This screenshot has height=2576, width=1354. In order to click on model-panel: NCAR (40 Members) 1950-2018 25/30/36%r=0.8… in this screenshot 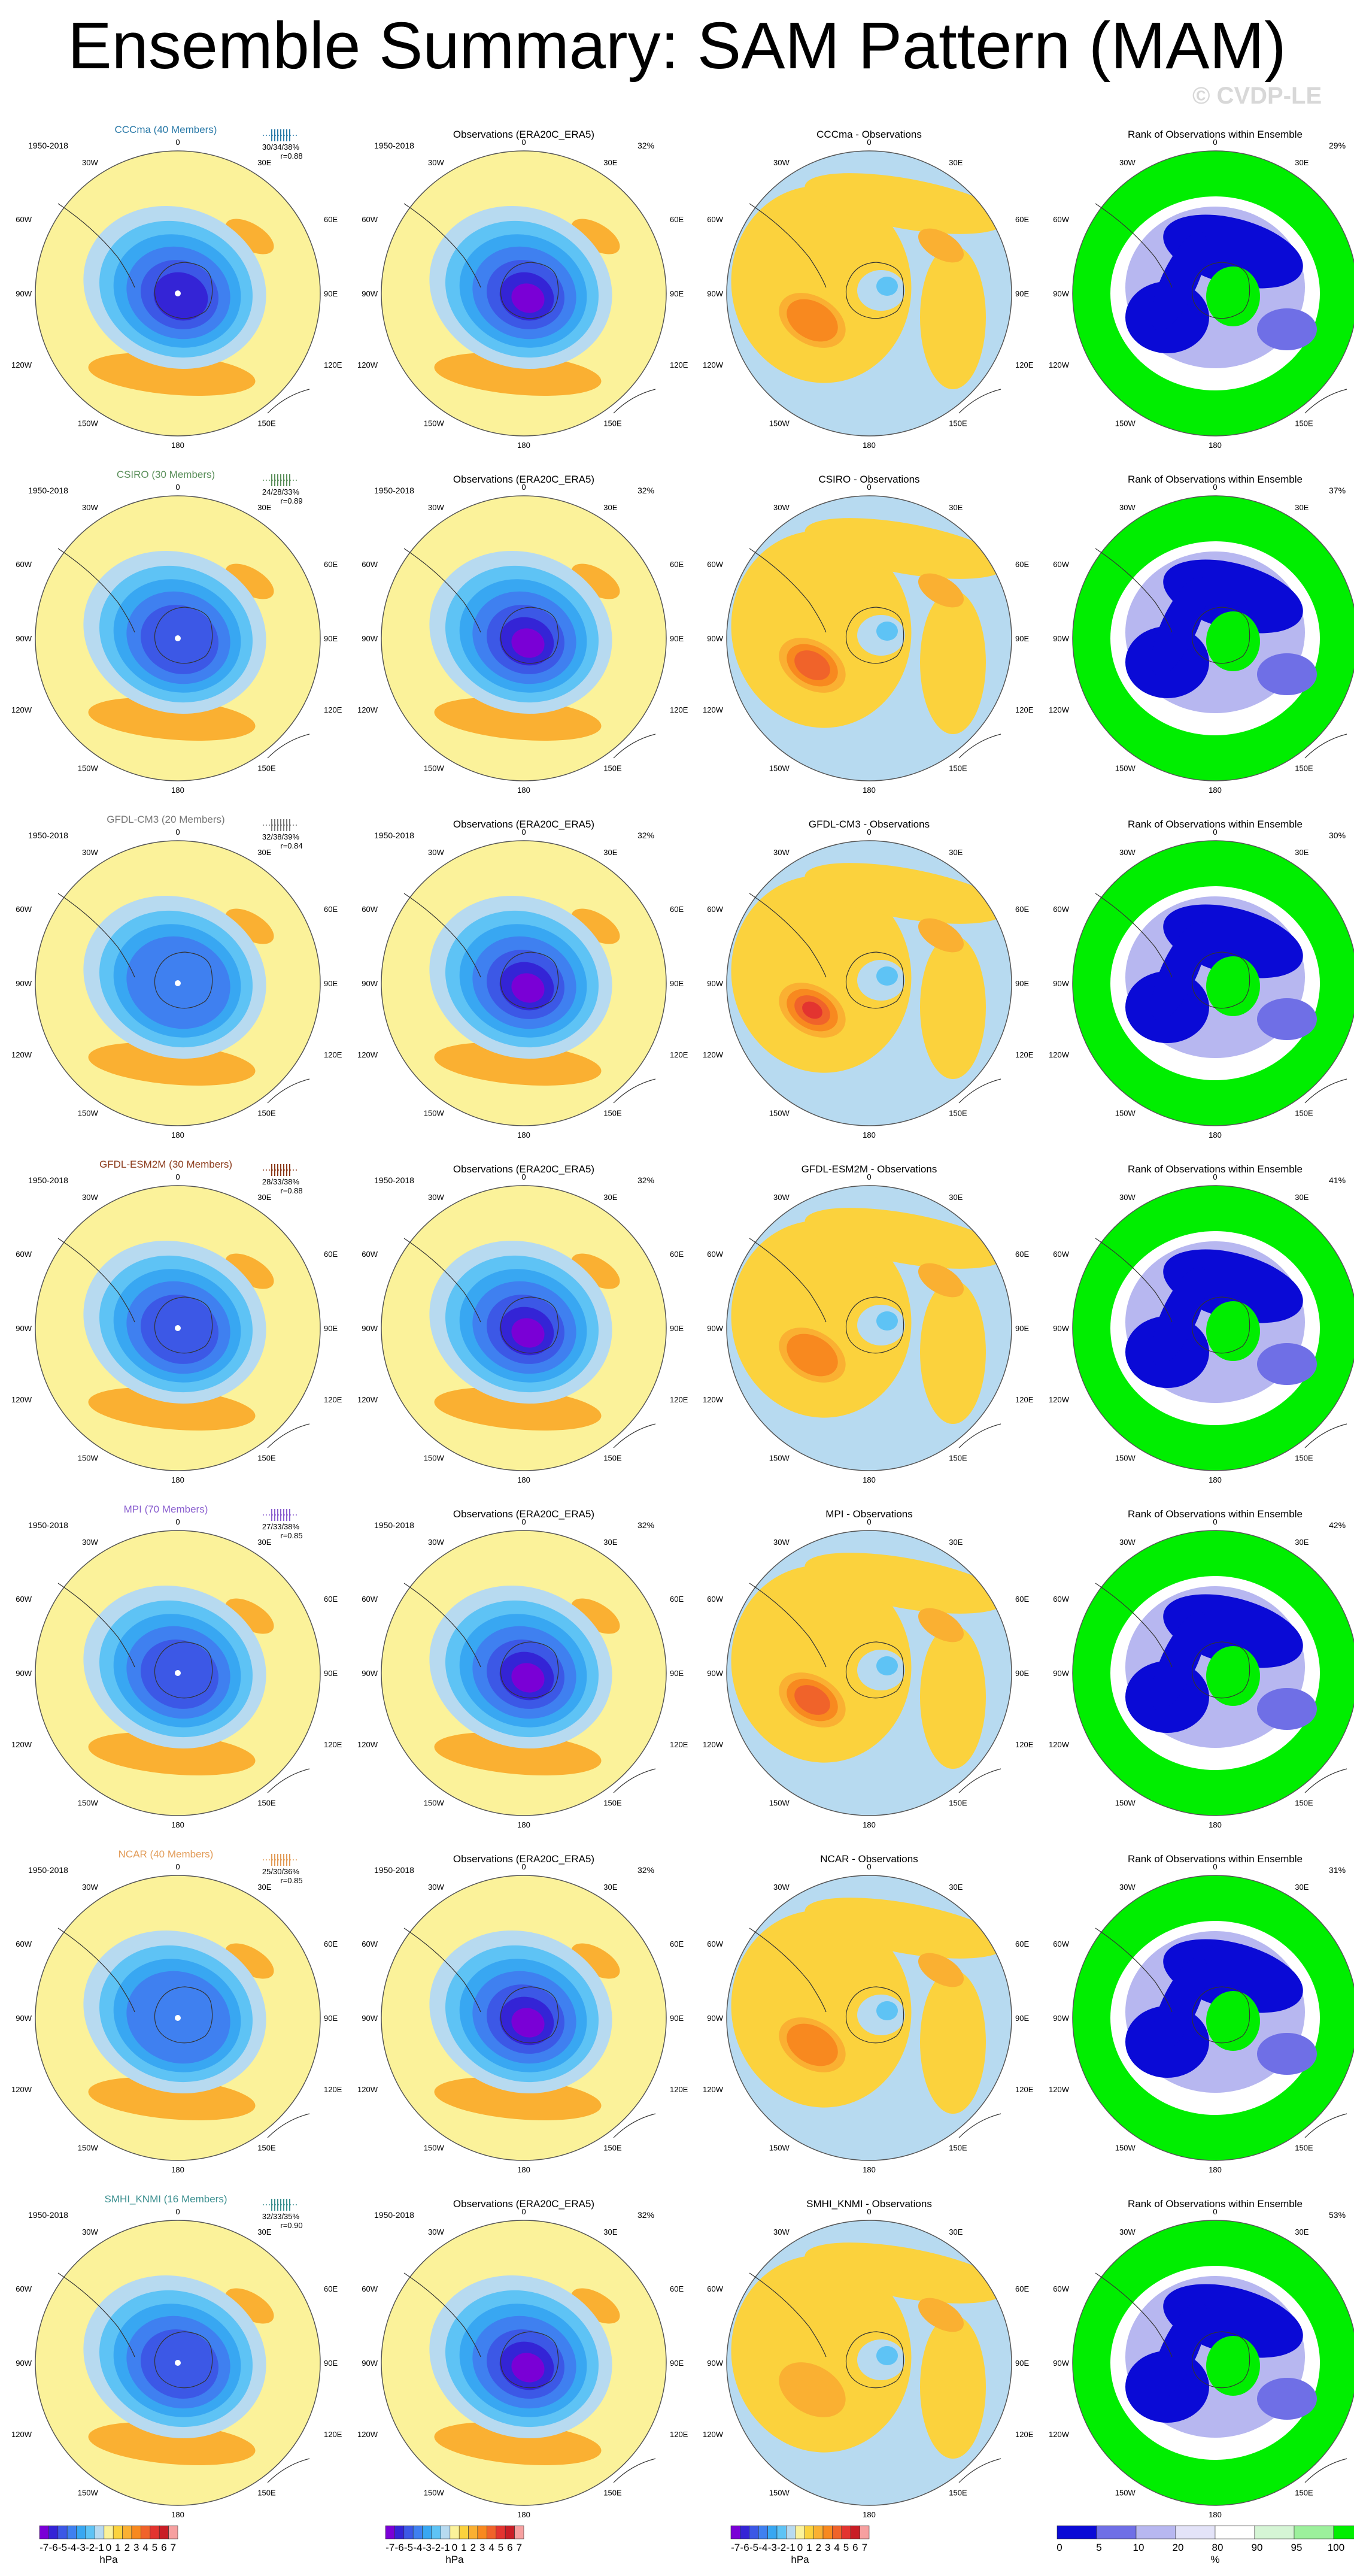, I will do `click(176, 2011)`.